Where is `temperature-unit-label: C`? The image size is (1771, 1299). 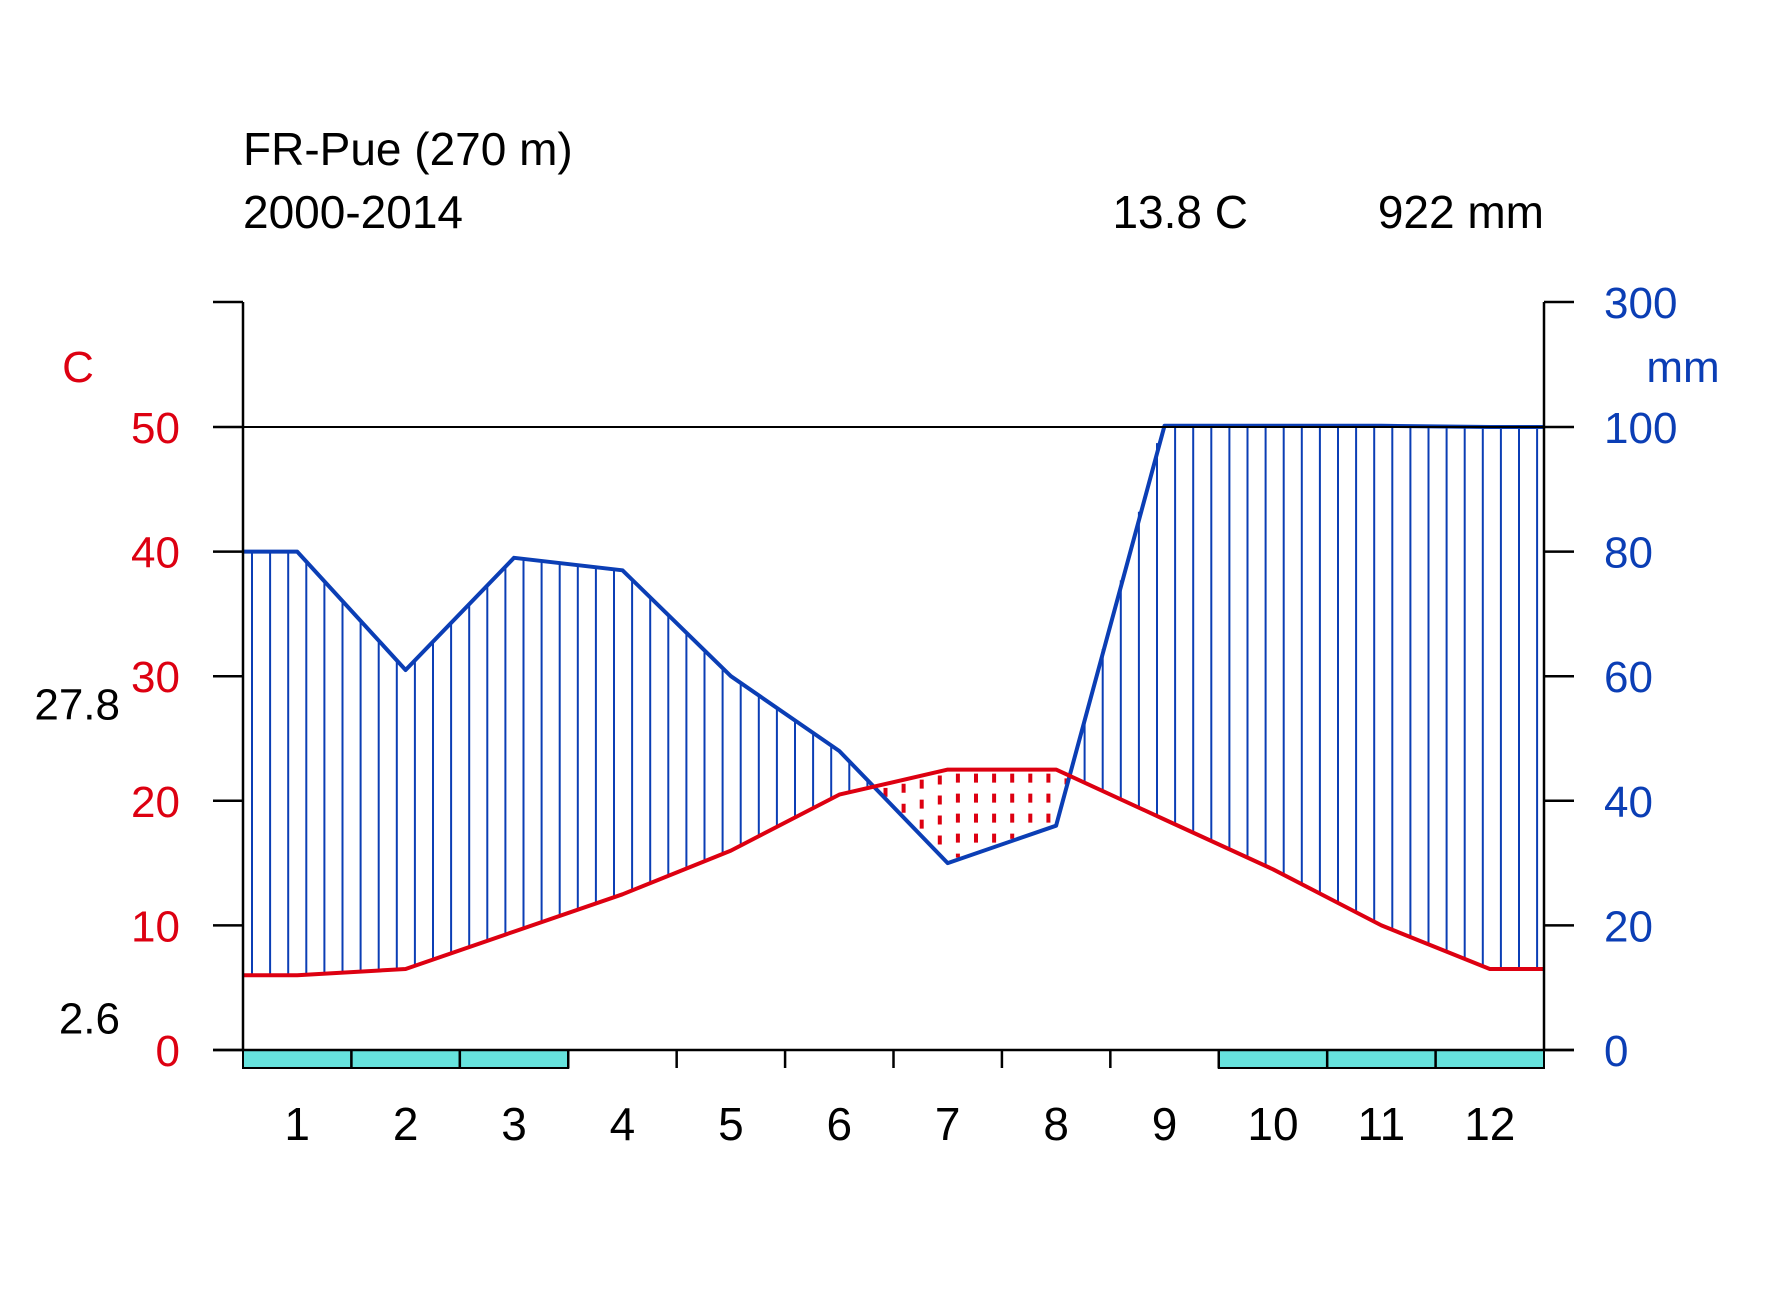 temperature-unit-label: C is located at coordinates (78, 367).